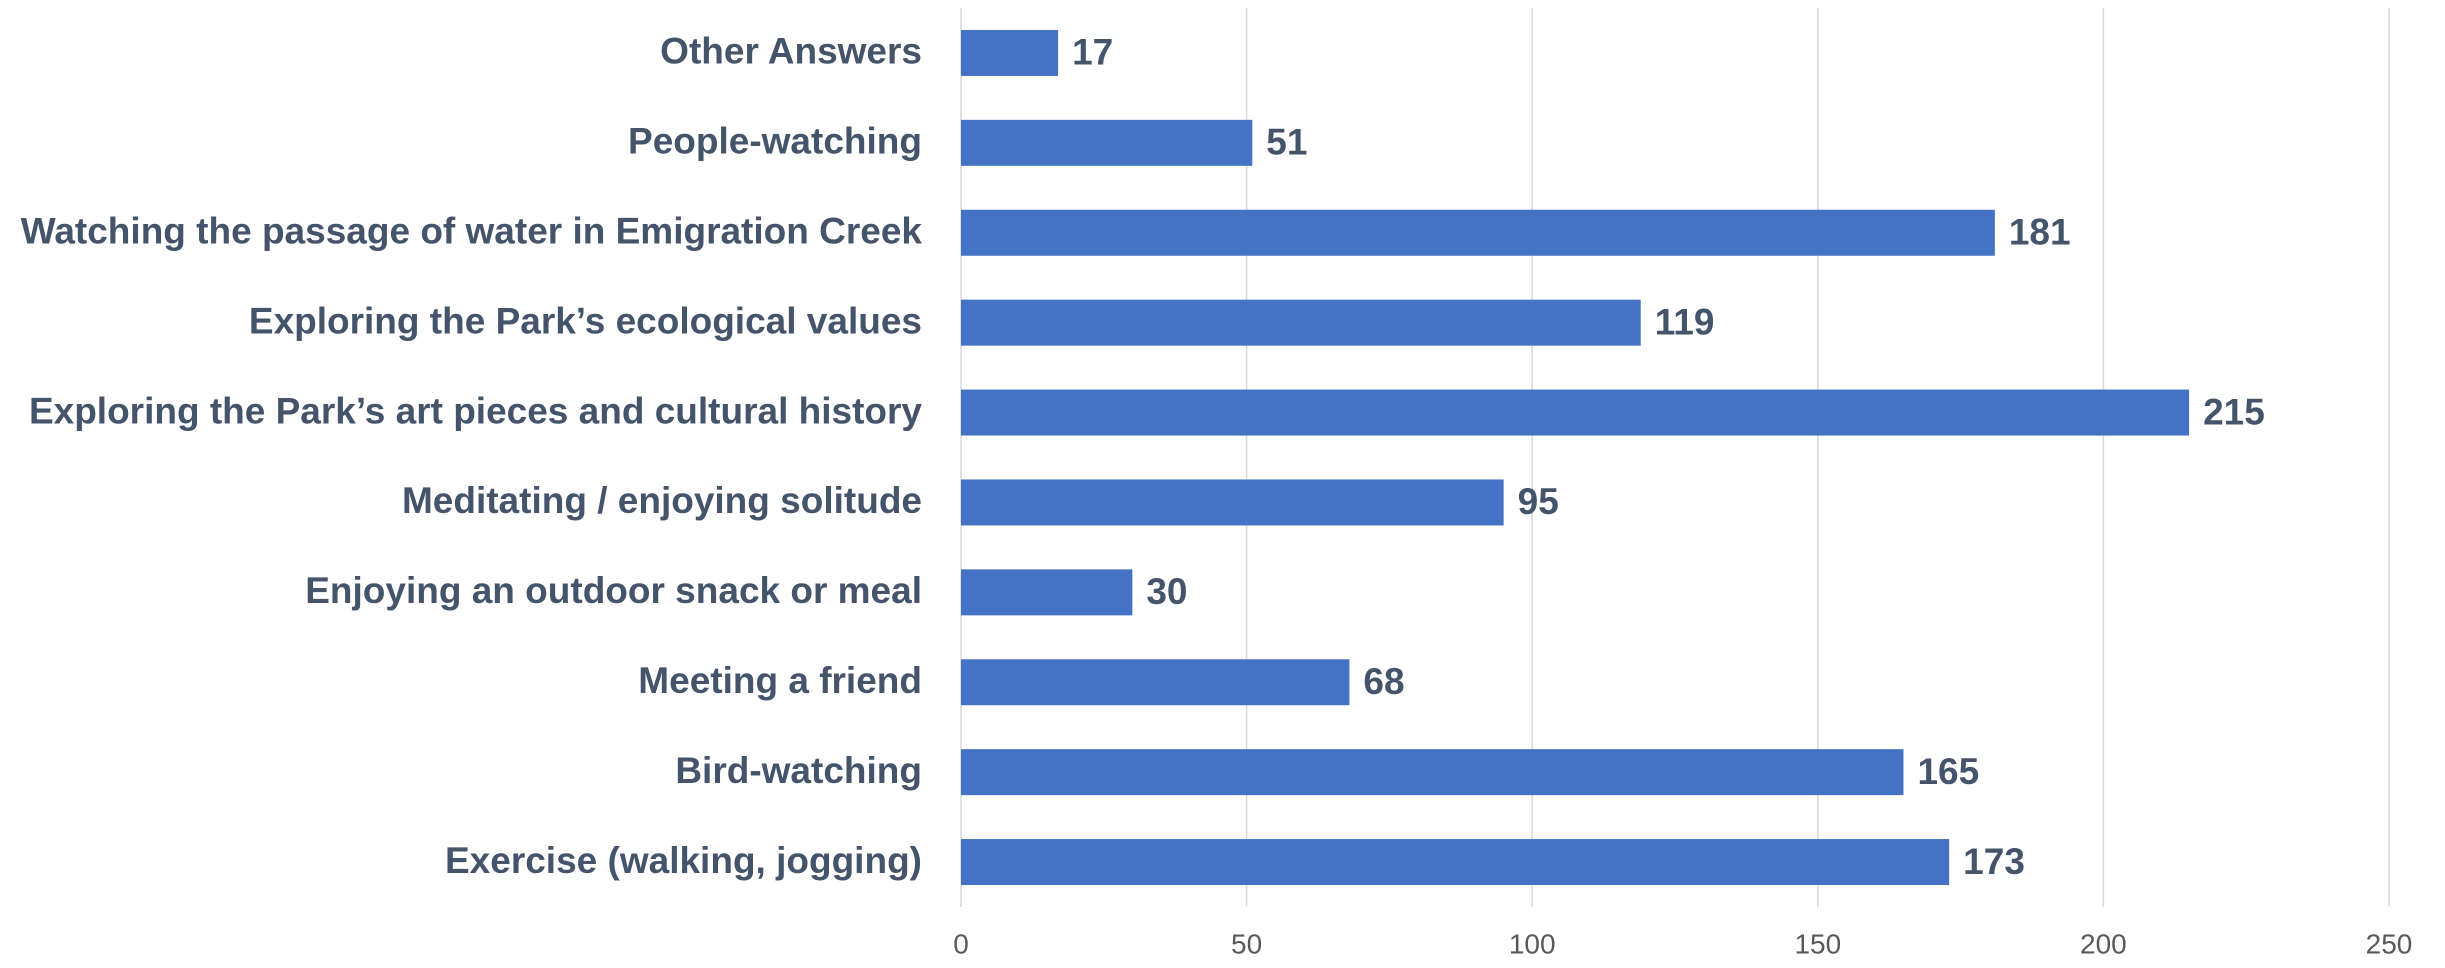 Image resolution: width=2445 pixels, height=968 pixels. I want to click on category-label: Exercise (walking, jogging), so click(683, 860).